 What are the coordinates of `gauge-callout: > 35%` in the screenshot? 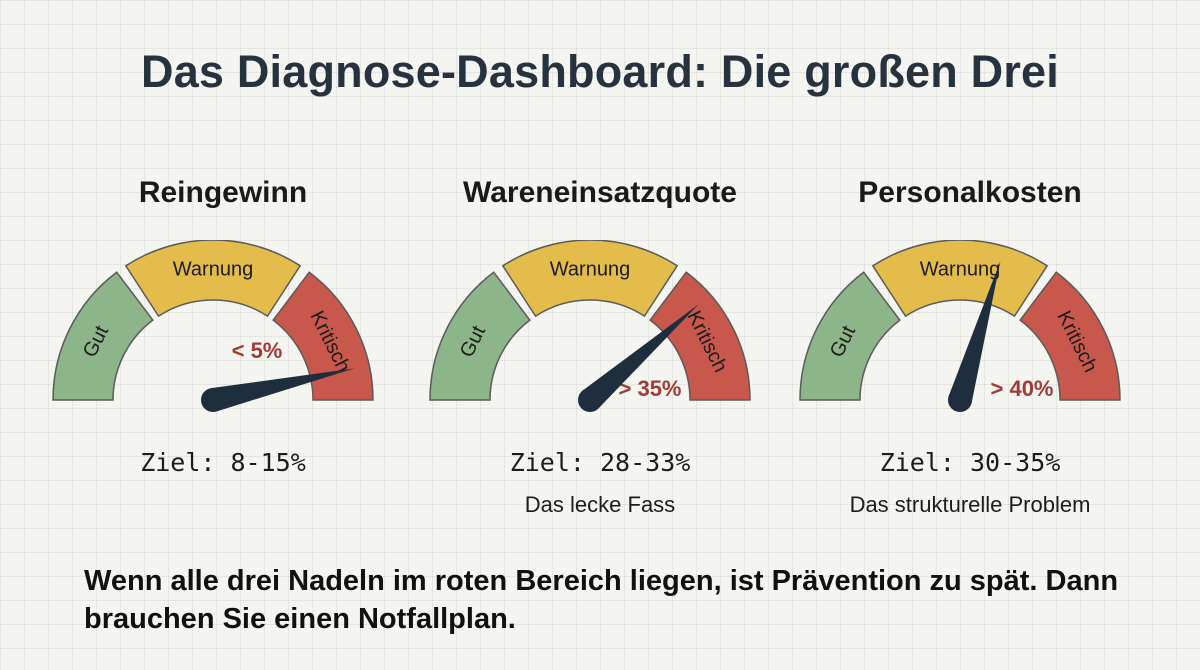 It's located at (650, 388).